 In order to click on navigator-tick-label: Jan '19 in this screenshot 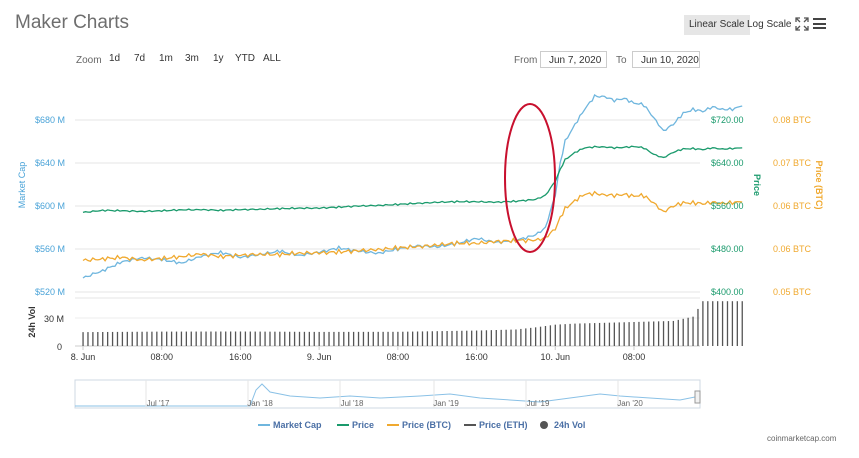, I will do `click(446, 403)`.